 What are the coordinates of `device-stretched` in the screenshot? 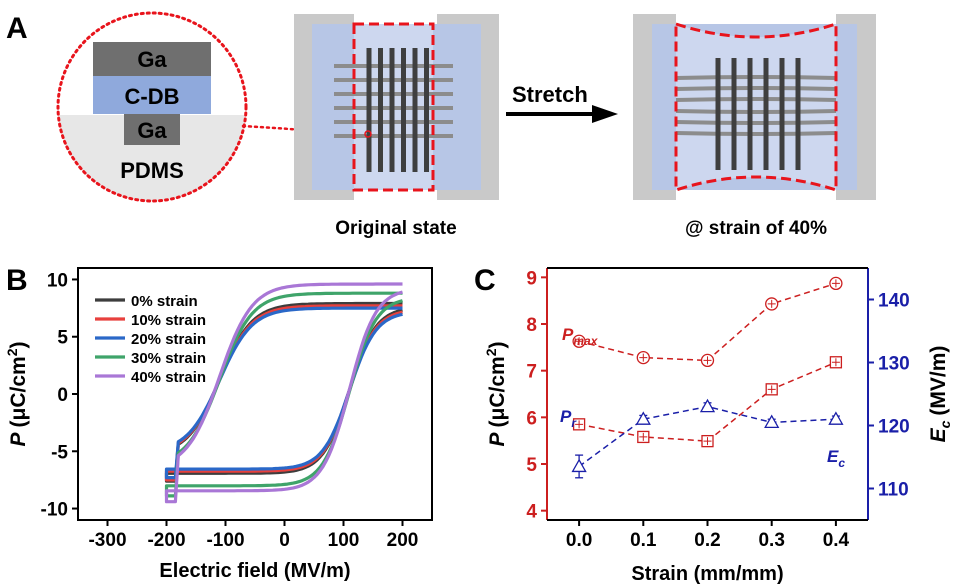 It's located at (754, 107).